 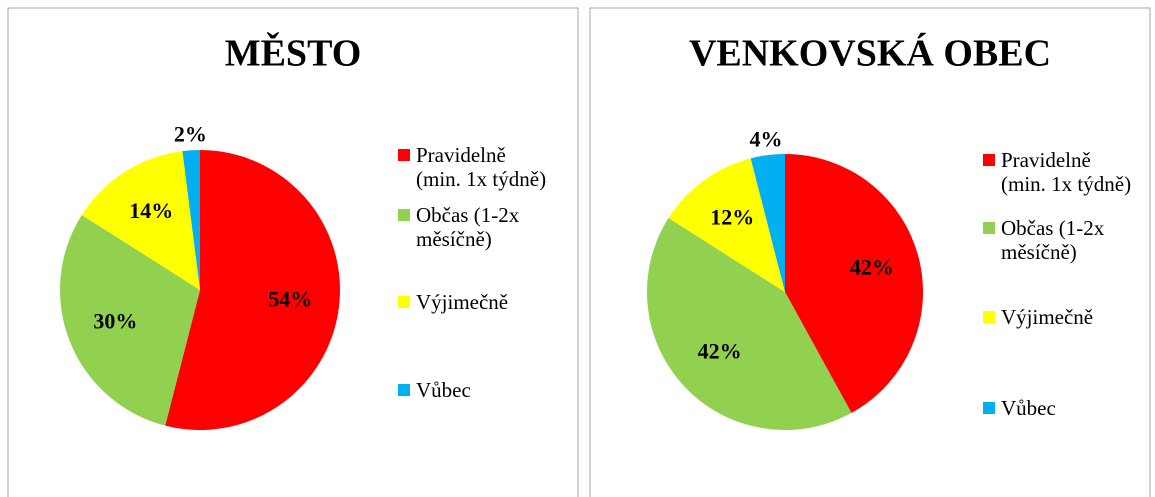 What do you see at coordinates (115, 321) in the screenshot?
I see `data-label: 30%` at bounding box center [115, 321].